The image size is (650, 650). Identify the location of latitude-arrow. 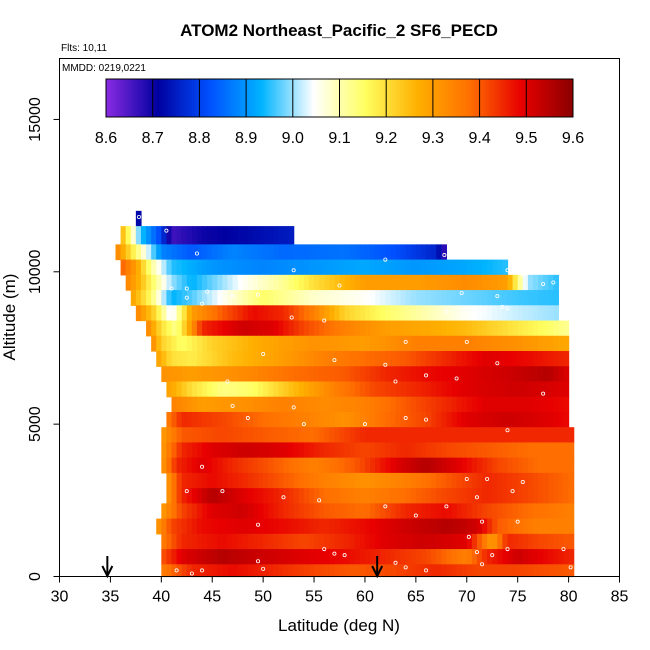
(377, 567).